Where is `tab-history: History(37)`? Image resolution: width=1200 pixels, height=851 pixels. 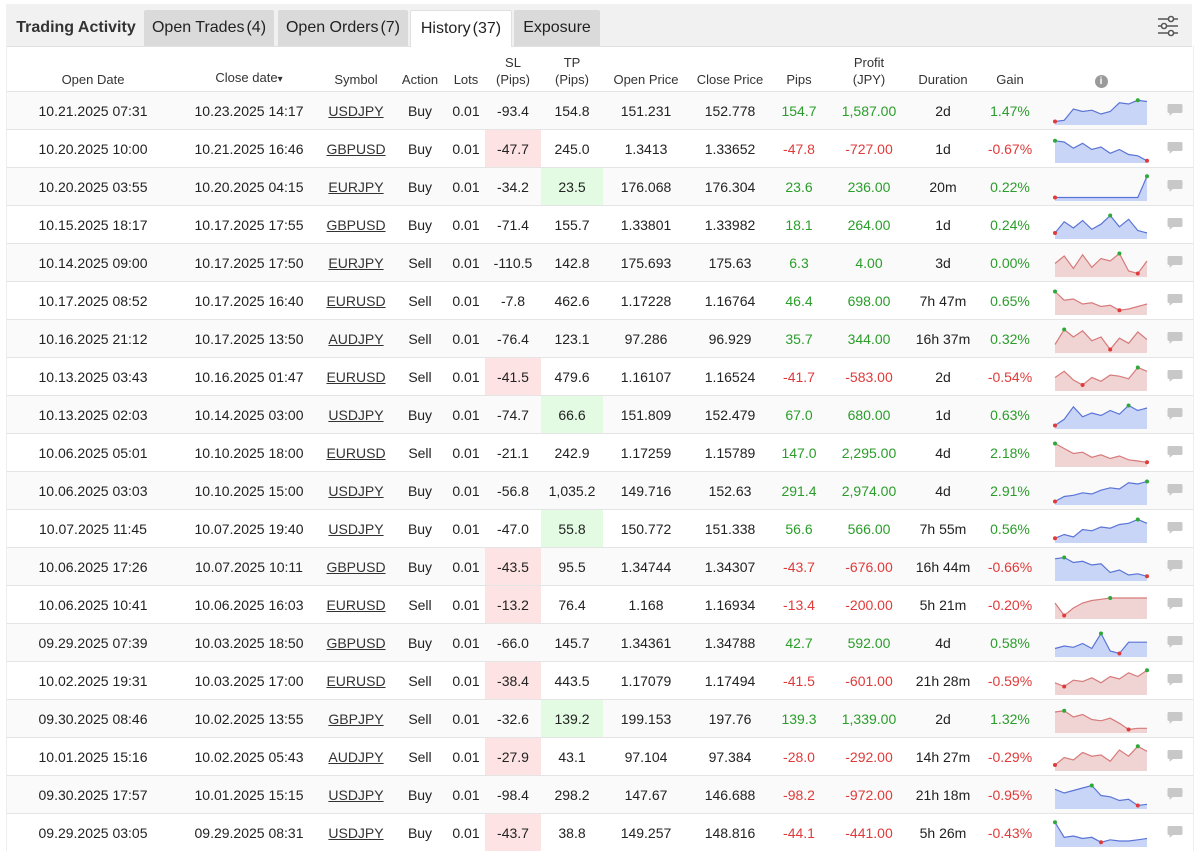 tab-history: History(37) is located at coordinates (461, 28).